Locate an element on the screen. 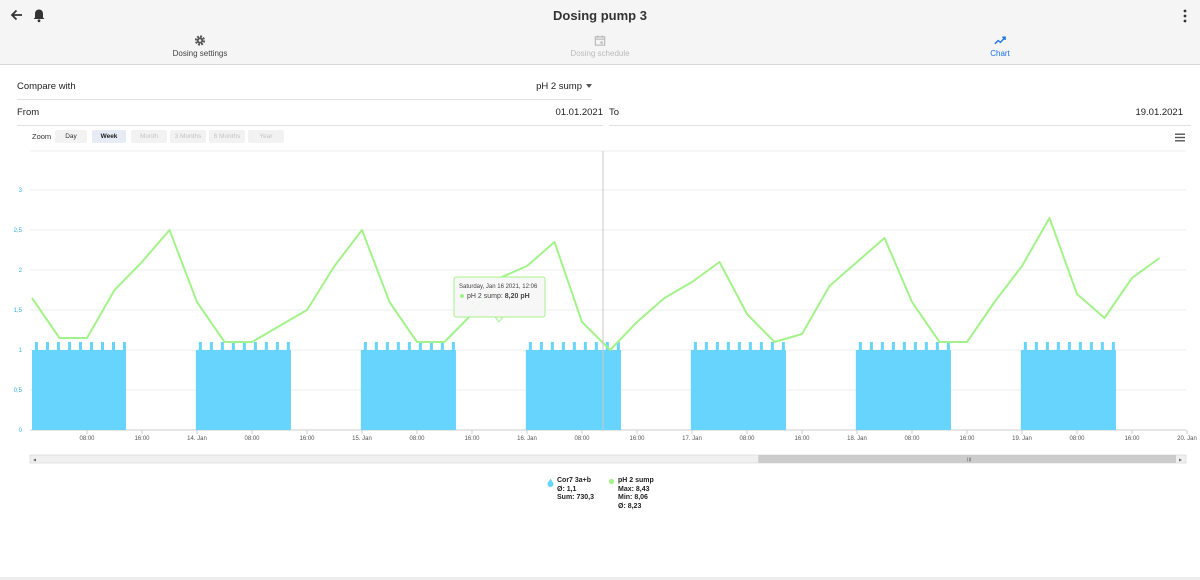  tooltip-row: pH 2 sump: 8,20 pH is located at coordinates (498, 296).